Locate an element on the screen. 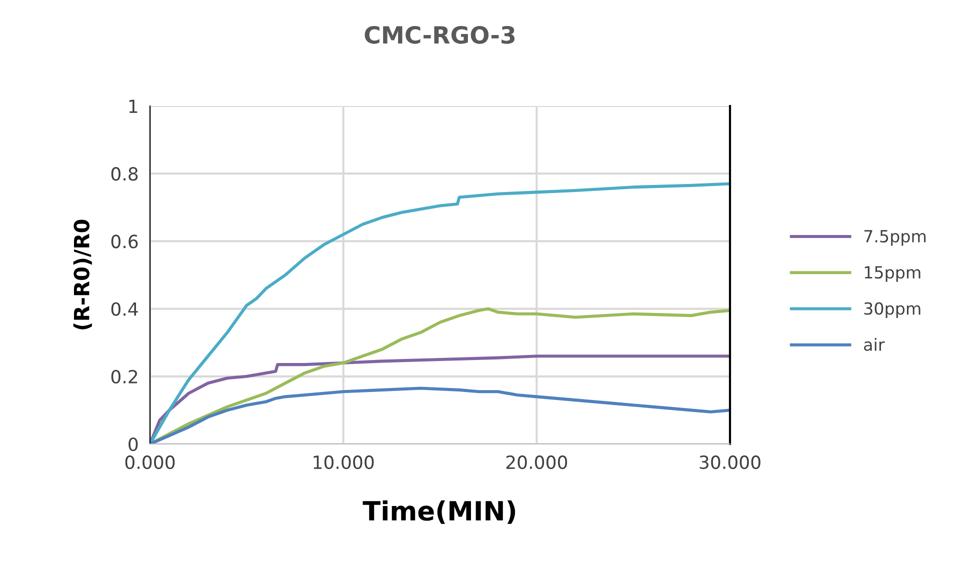 This screenshot has width=958, height=580. legend-label: 7.5ppm is located at coordinates (895, 238).